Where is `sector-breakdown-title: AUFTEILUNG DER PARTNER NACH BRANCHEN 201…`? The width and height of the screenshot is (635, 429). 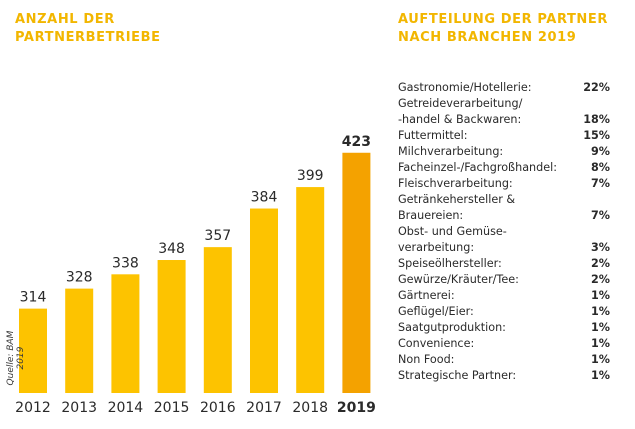 sector-breakdown-title: AUFTEILUNG DER PARTNER NACH BRANCHEN 201… is located at coordinates (503, 28).